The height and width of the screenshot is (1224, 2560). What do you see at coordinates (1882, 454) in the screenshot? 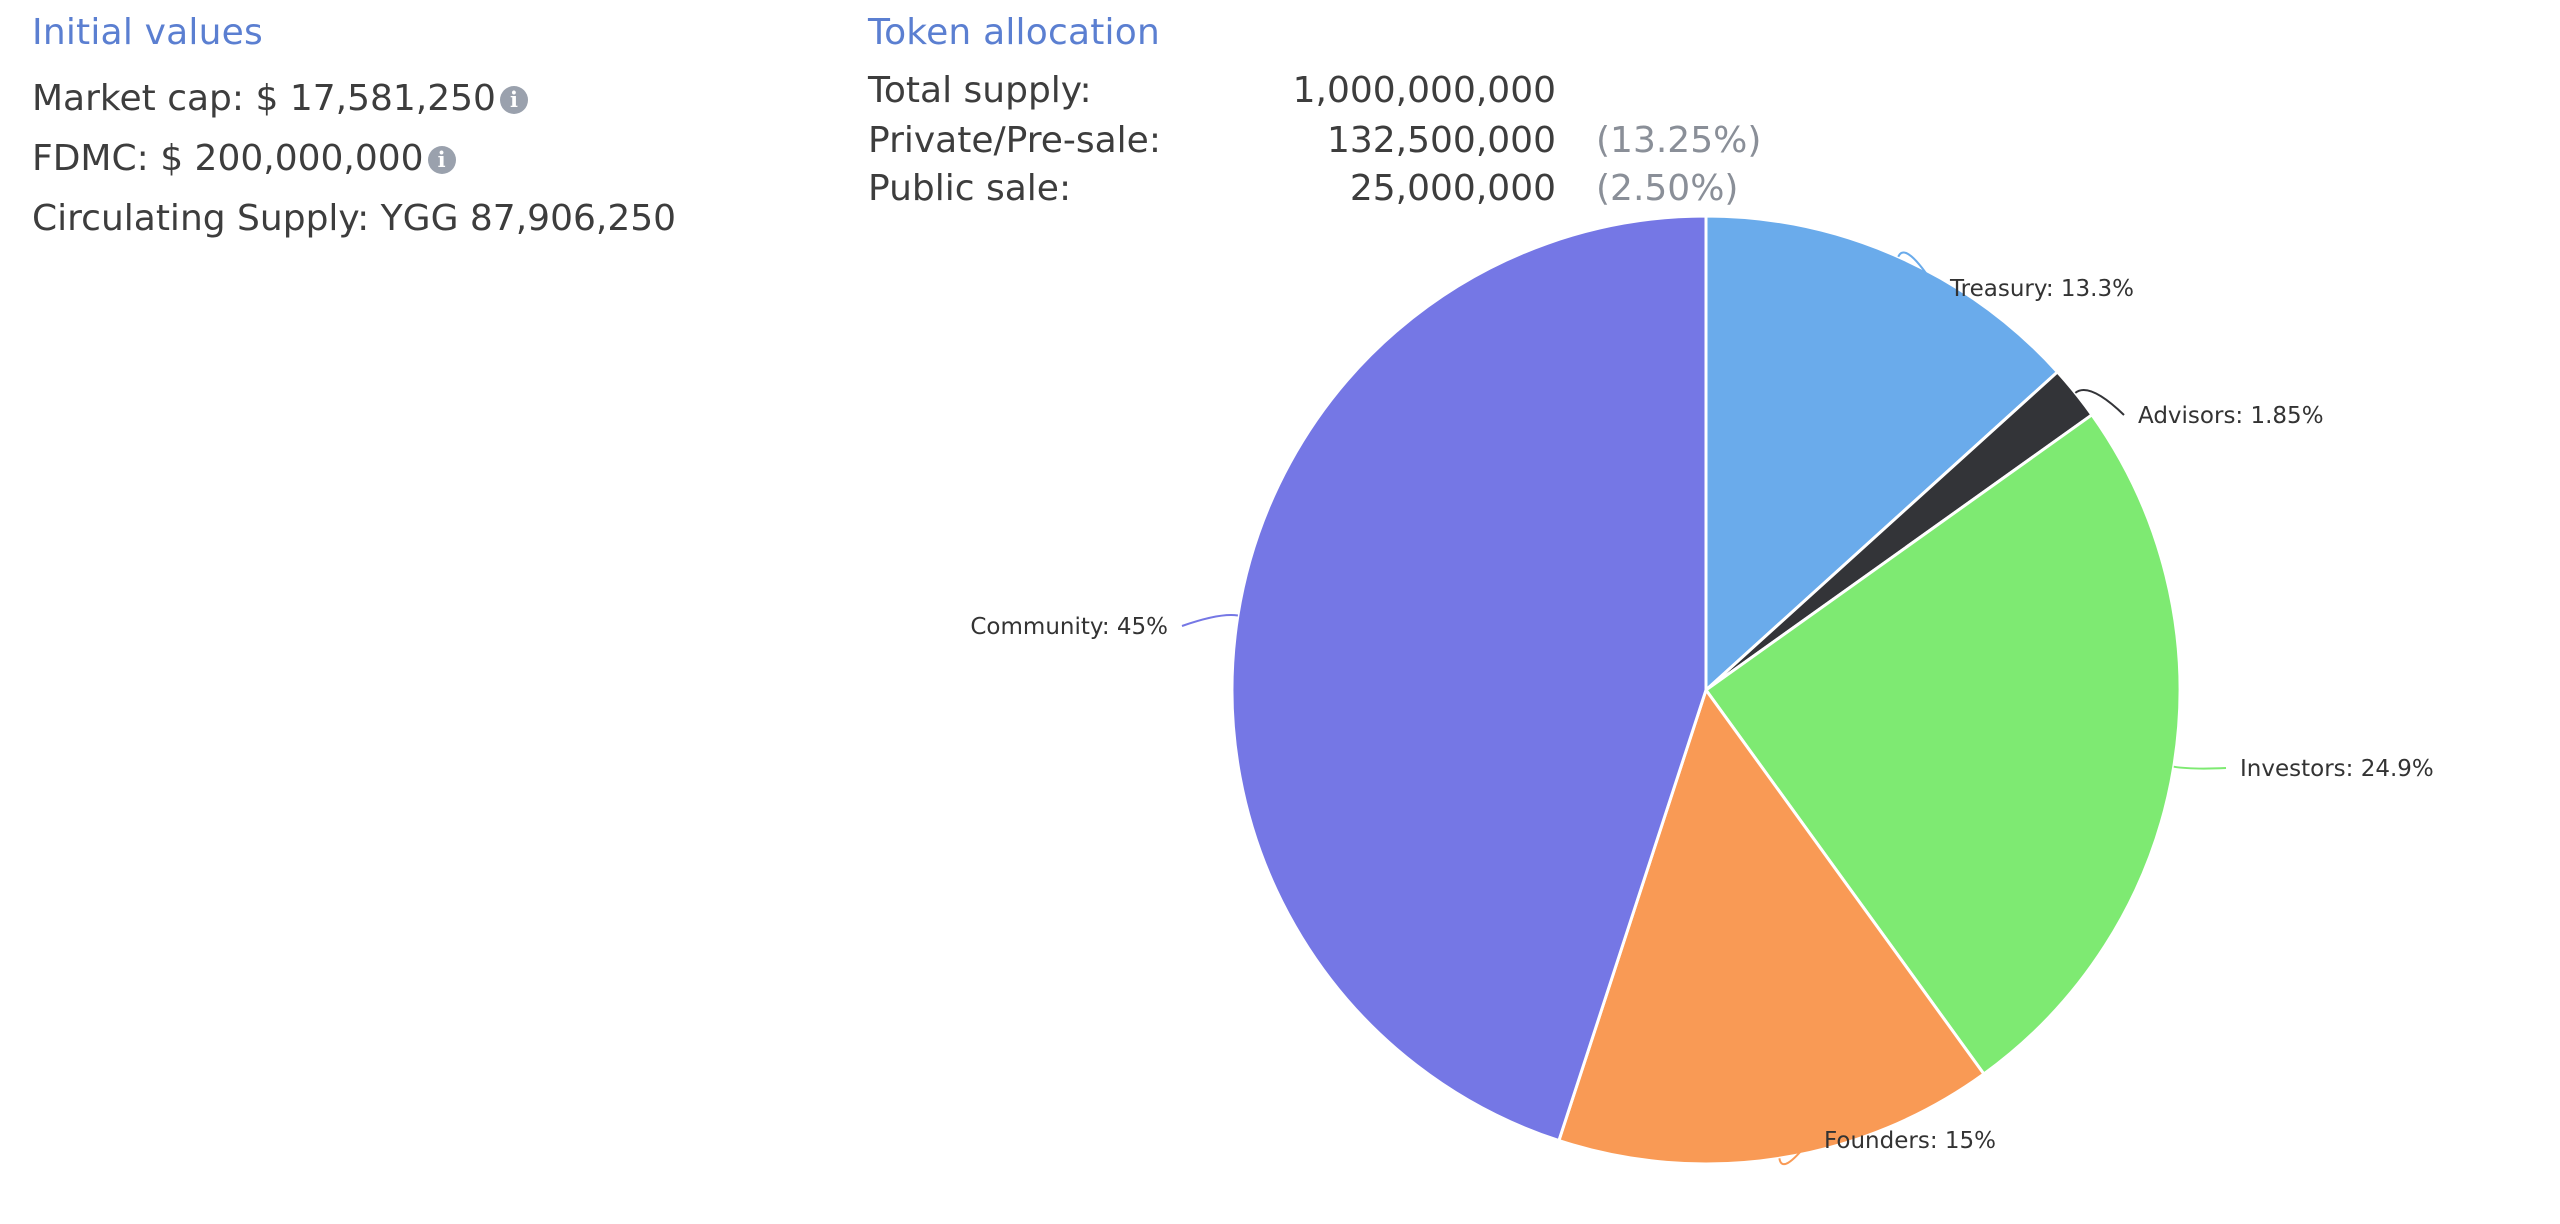
I see `pie-slice-treasury` at bounding box center [1882, 454].